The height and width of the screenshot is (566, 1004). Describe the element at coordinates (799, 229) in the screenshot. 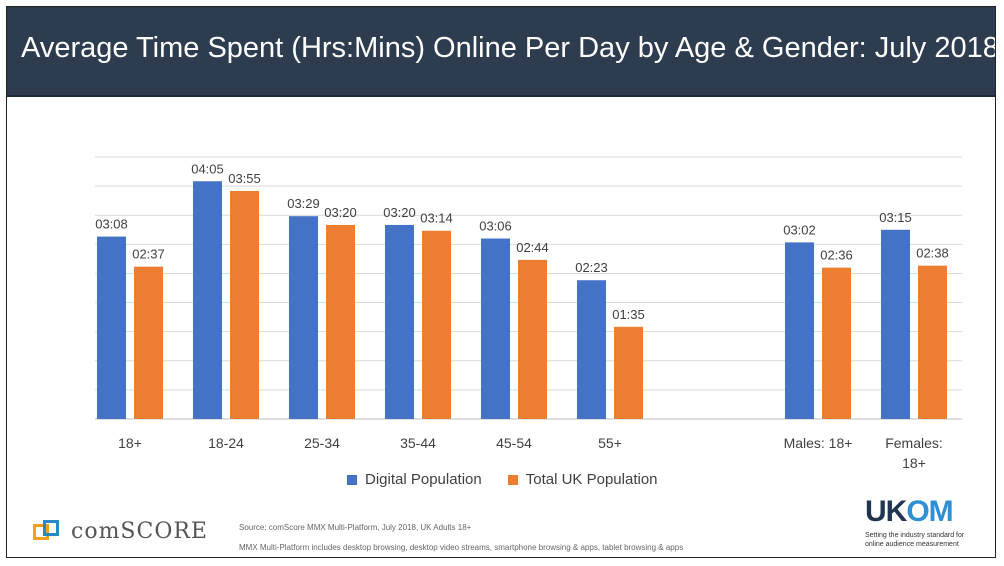

I see `data-label-digital-6: 03:02` at that location.